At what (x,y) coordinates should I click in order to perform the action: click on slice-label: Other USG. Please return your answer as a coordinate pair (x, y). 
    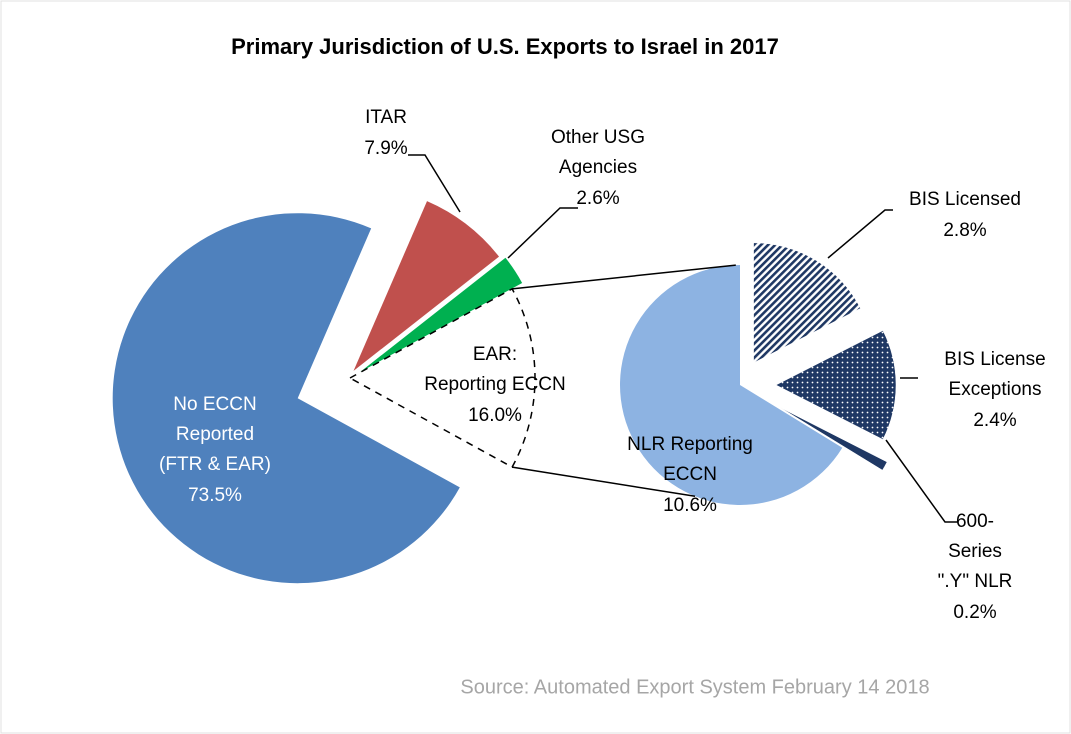
    Looking at the image, I should click on (598, 137).